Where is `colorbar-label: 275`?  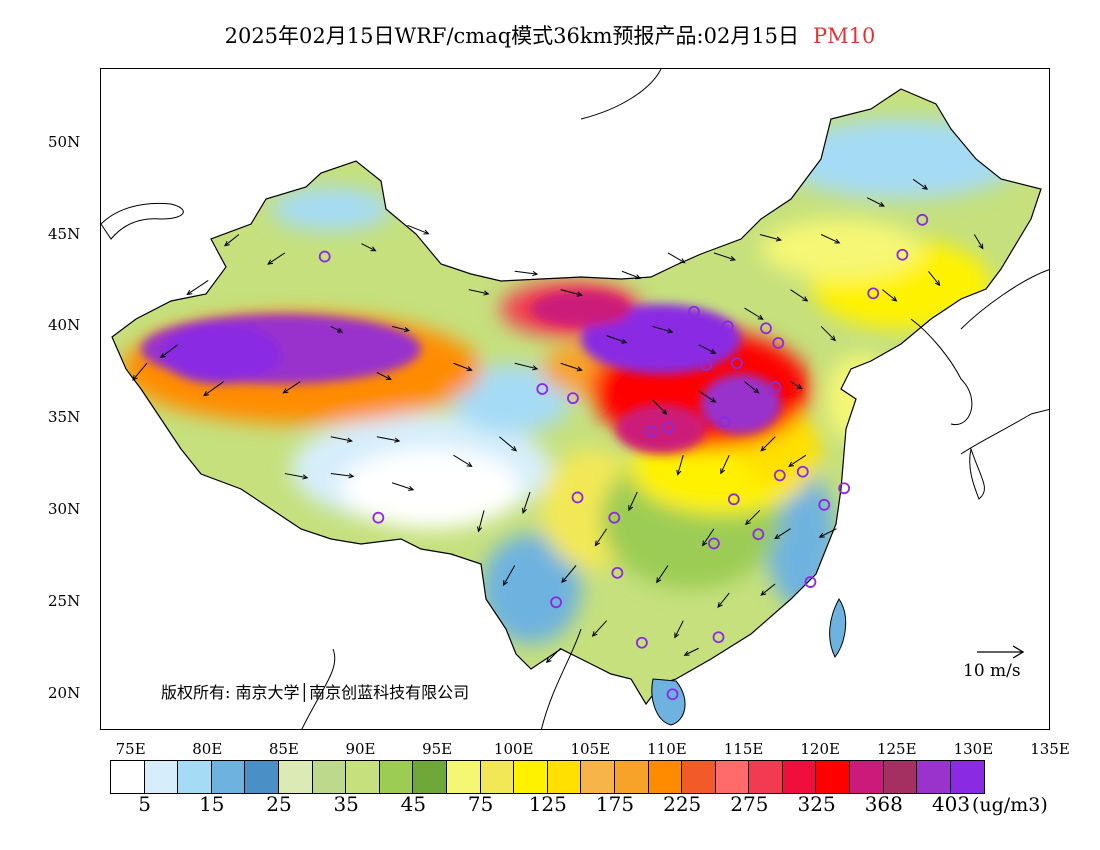
colorbar-label: 275 is located at coordinates (749, 804).